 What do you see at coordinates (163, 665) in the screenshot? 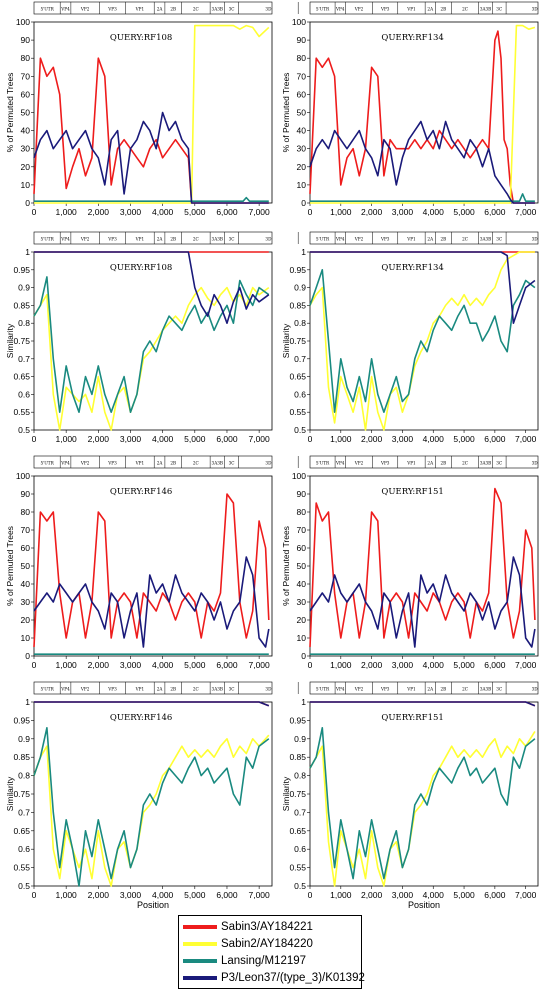
I see `x-tick-label: 4,000` at bounding box center [163, 665].